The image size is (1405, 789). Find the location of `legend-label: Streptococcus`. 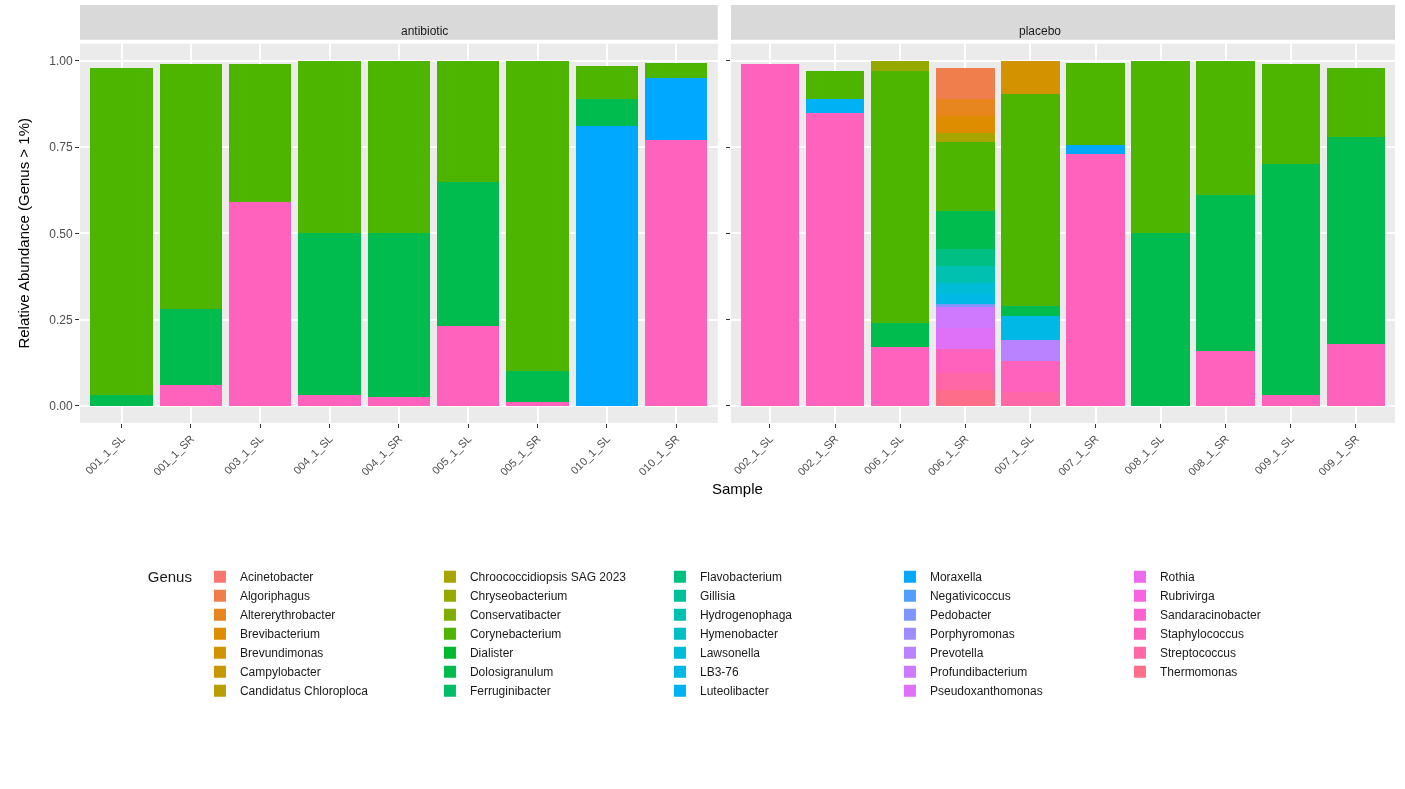

legend-label: Streptococcus is located at coordinates (1197, 653).